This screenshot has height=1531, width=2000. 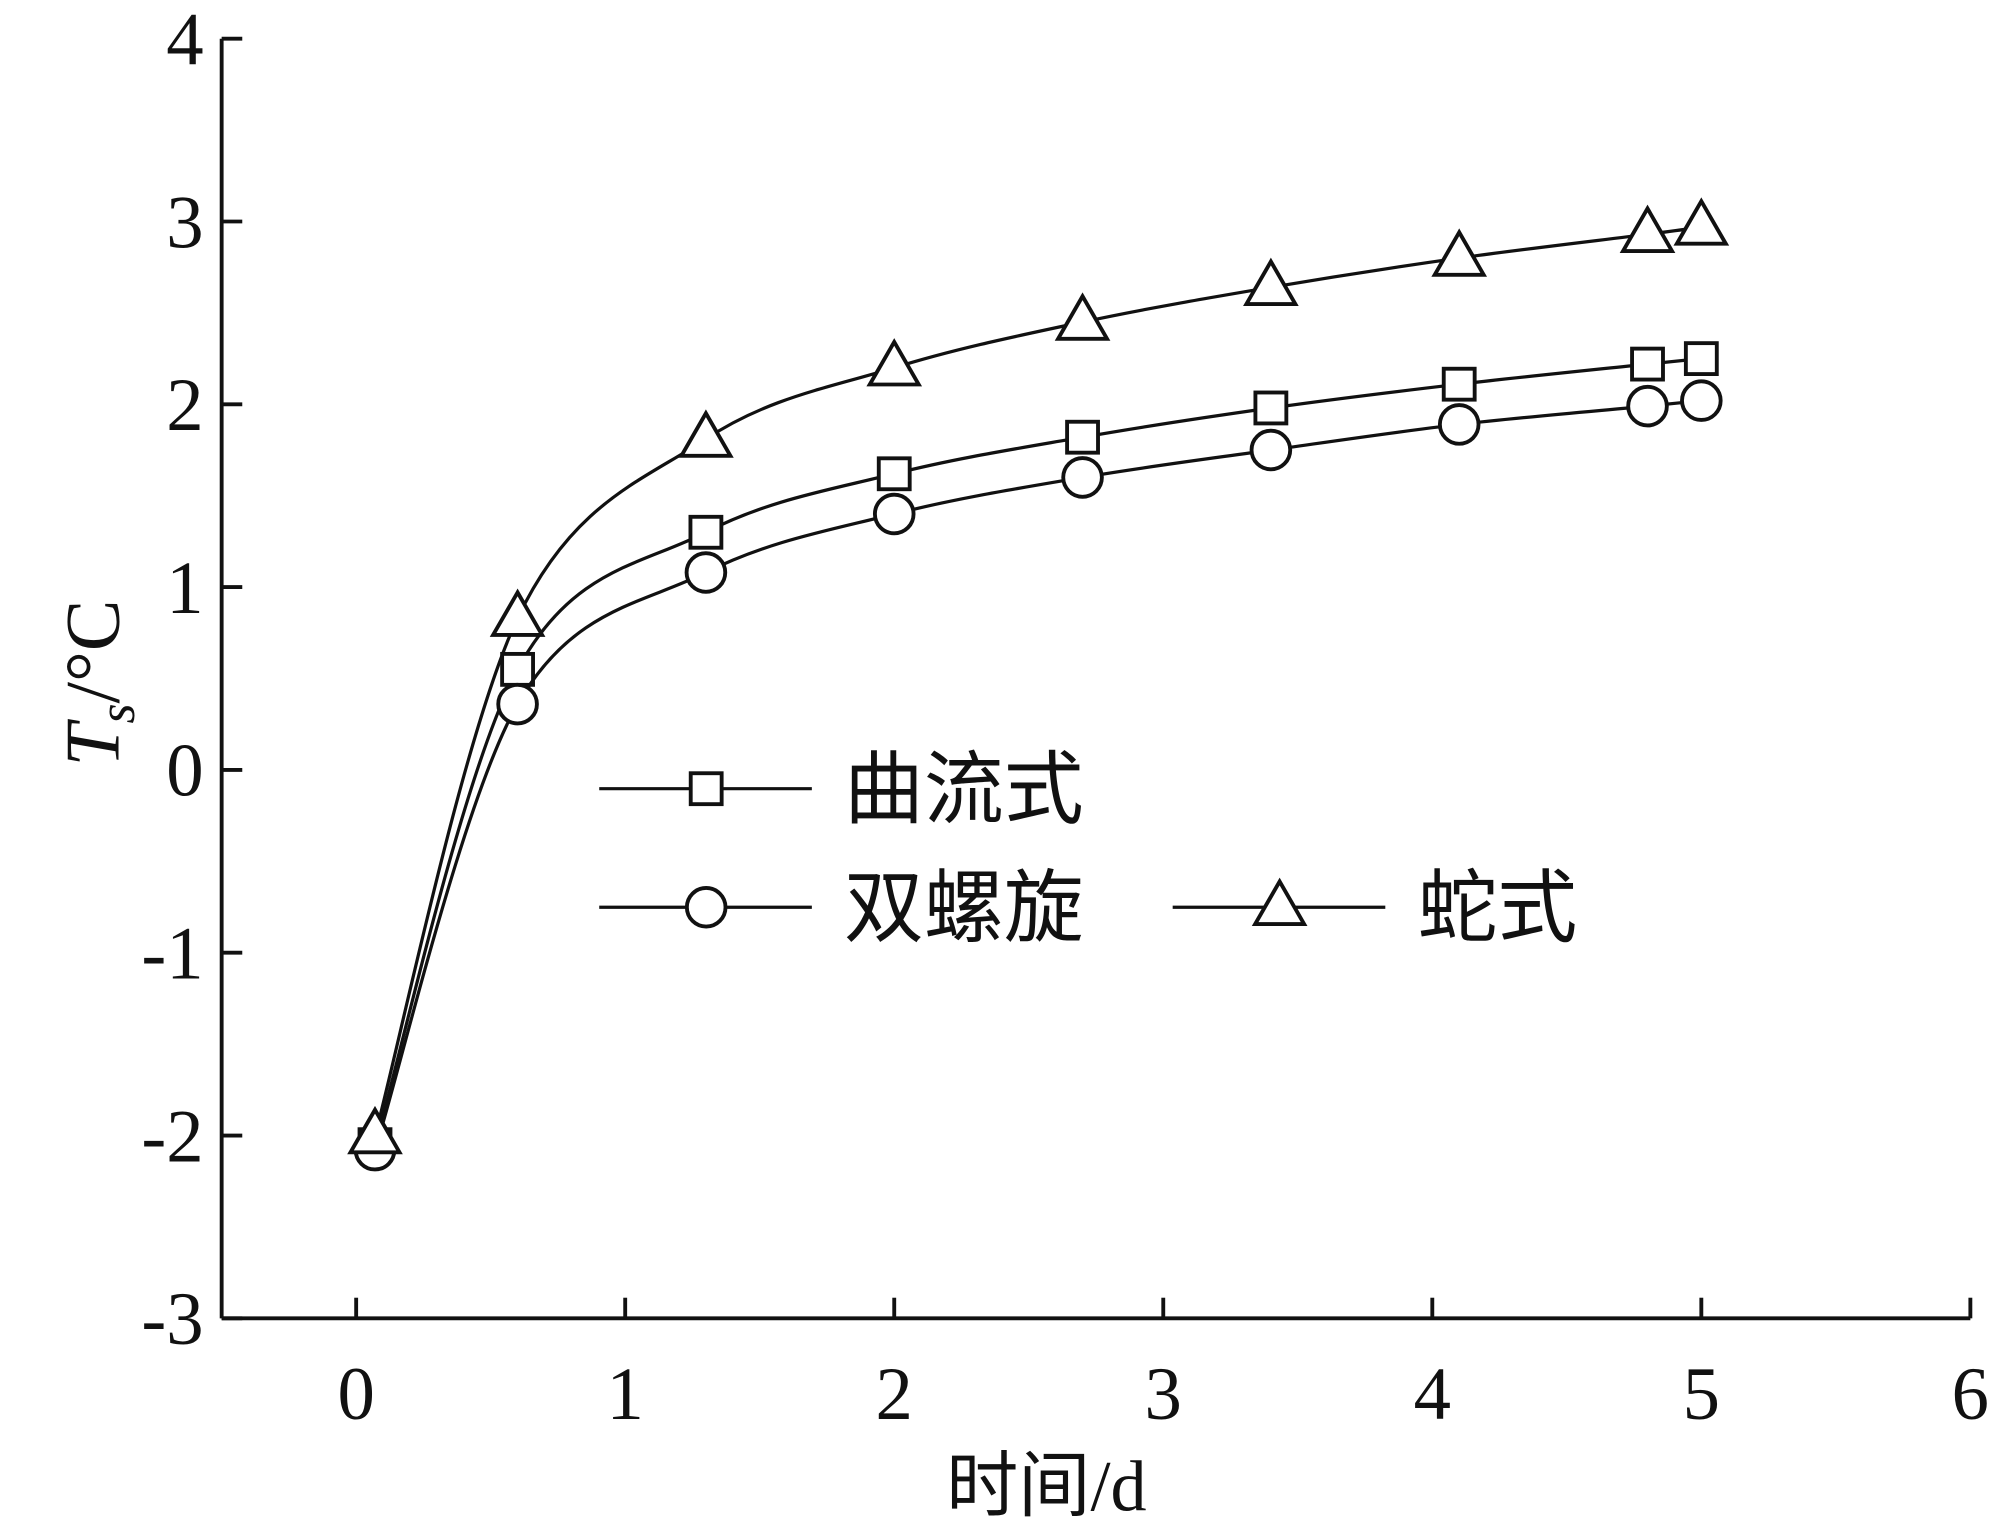 What do you see at coordinates (894, 1394) in the screenshot?
I see `x-tick-label: 2` at bounding box center [894, 1394].